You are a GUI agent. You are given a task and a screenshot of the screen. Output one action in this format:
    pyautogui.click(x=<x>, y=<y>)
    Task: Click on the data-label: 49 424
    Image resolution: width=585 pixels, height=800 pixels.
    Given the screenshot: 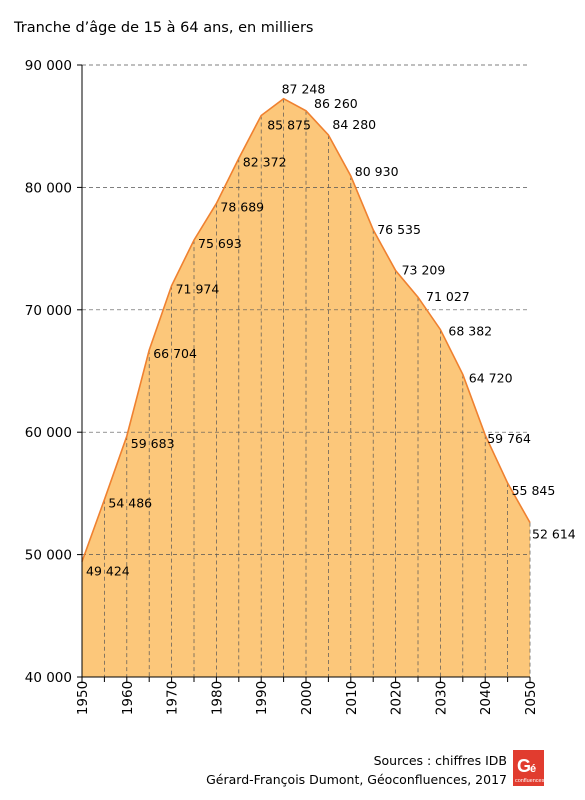 What is the action you would take?
    pyautogui.click(x=108, y=571)
    